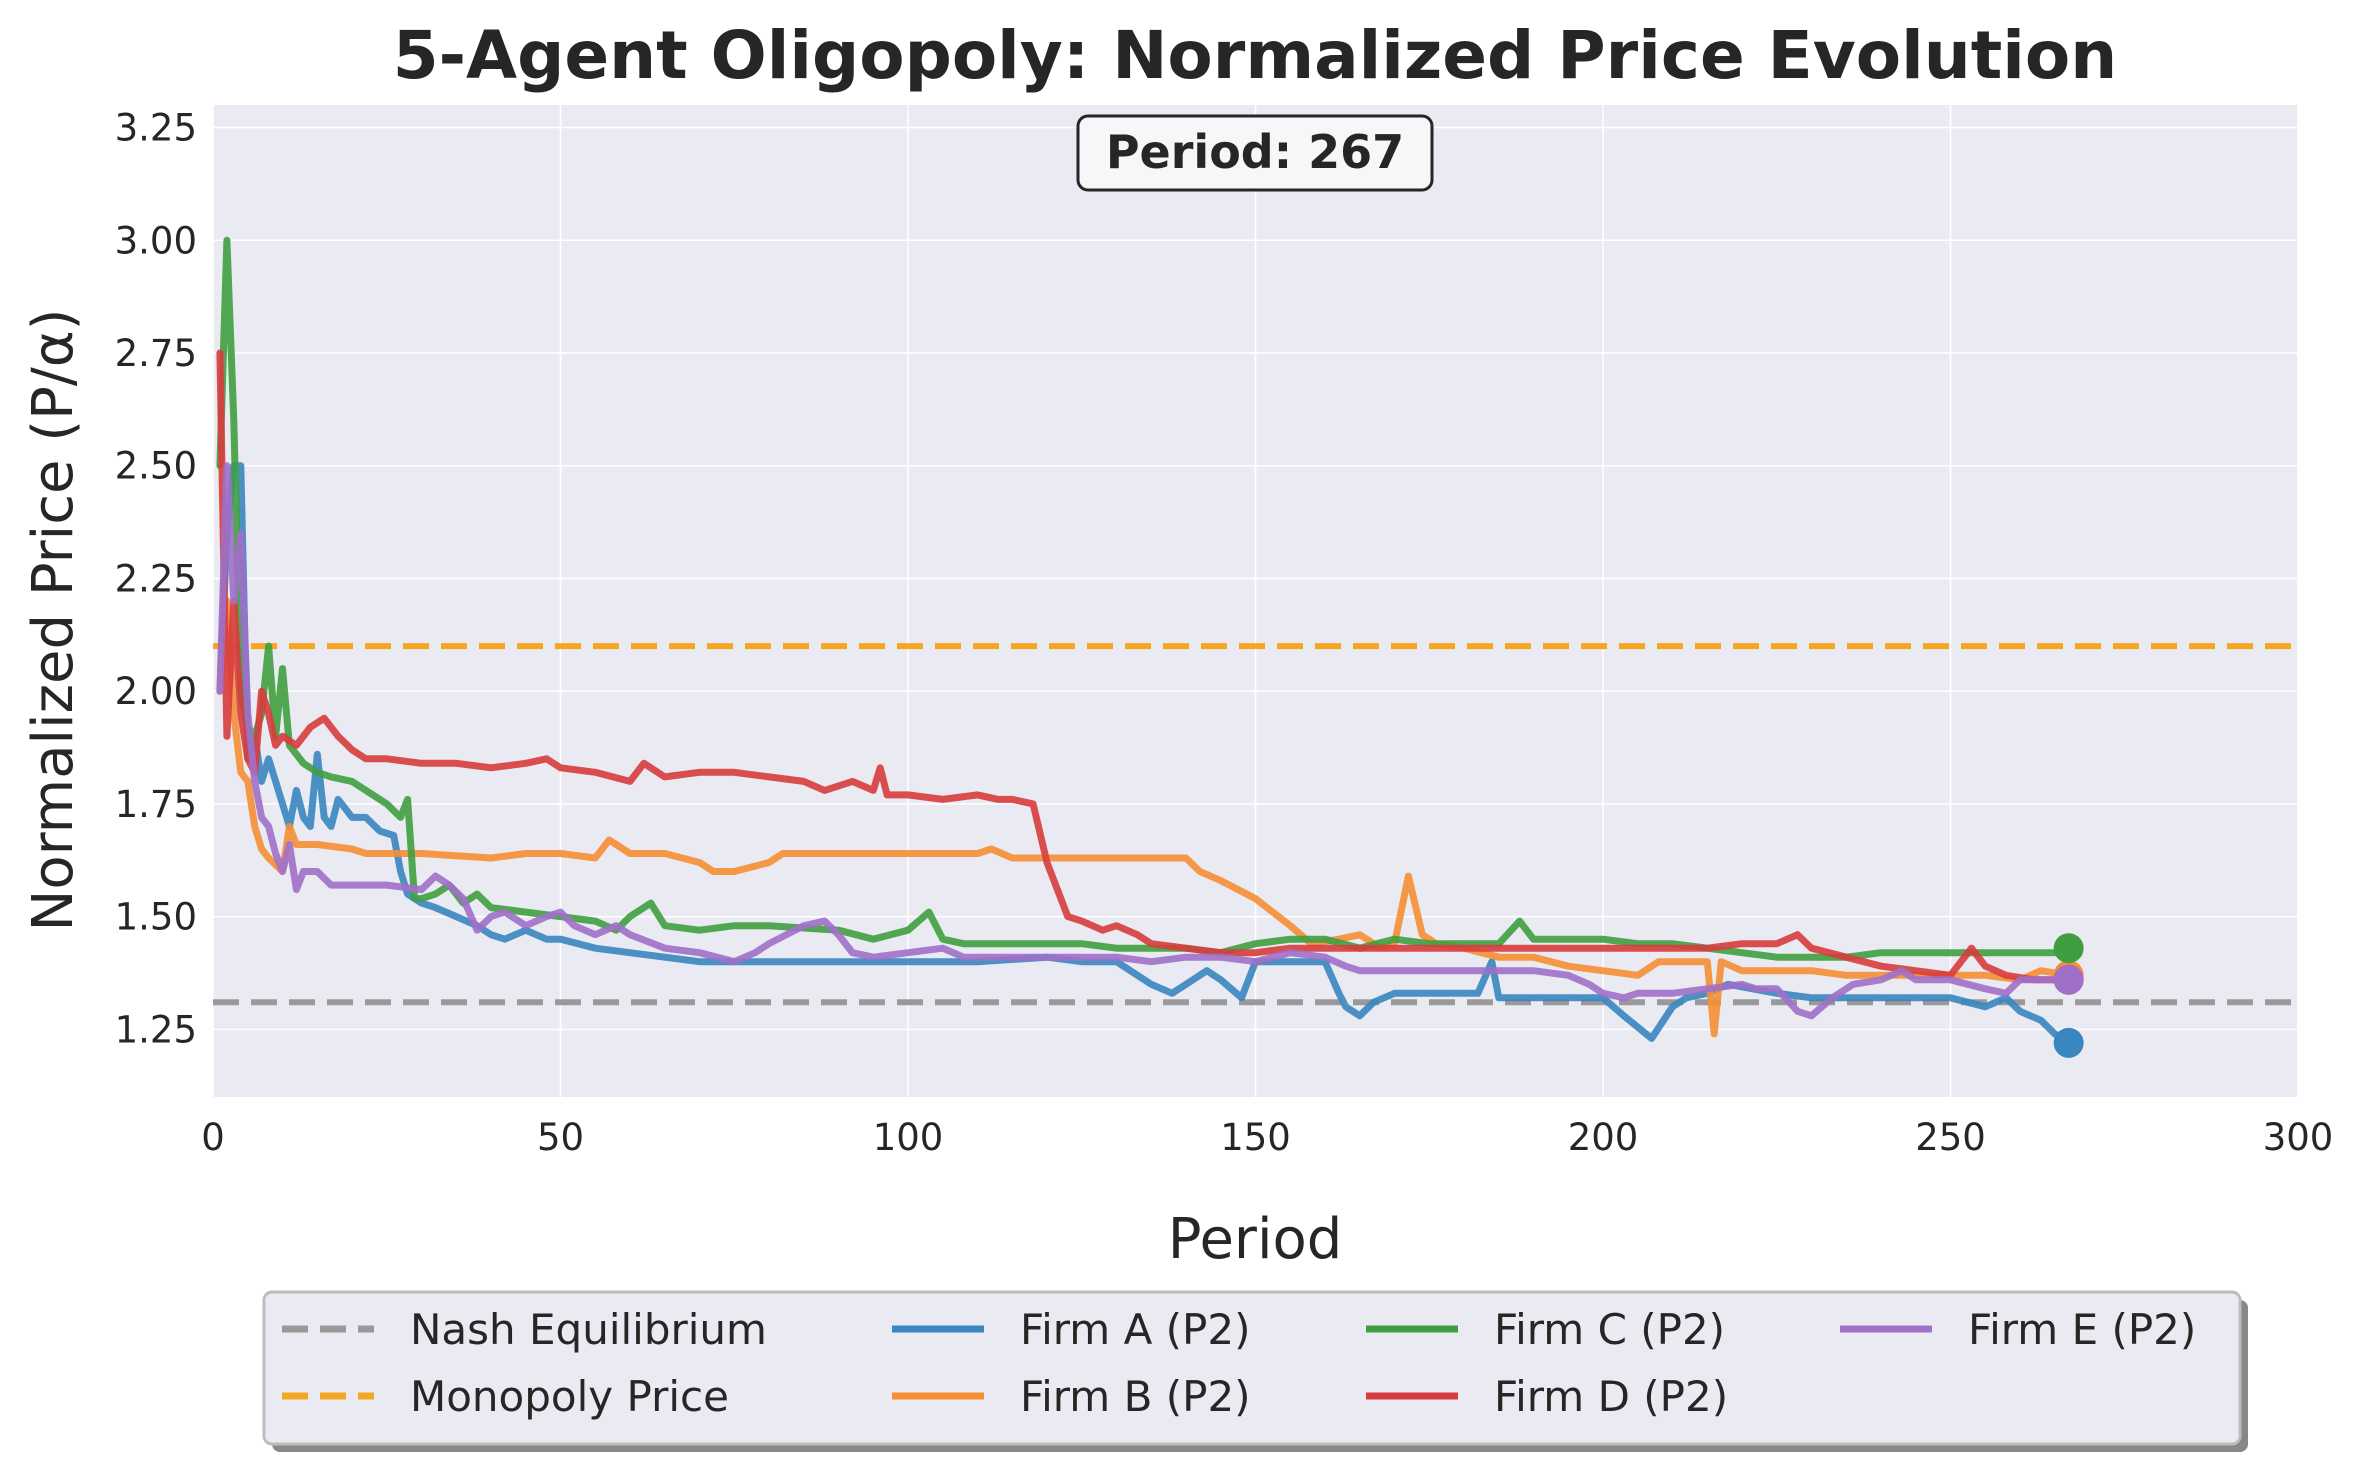 Image resolution: width=2355 pixels, height=1465 pixels. Describe the element at coordinates (213, 1137) in the screenshot. I see `x-tick-label: 0` at that location.